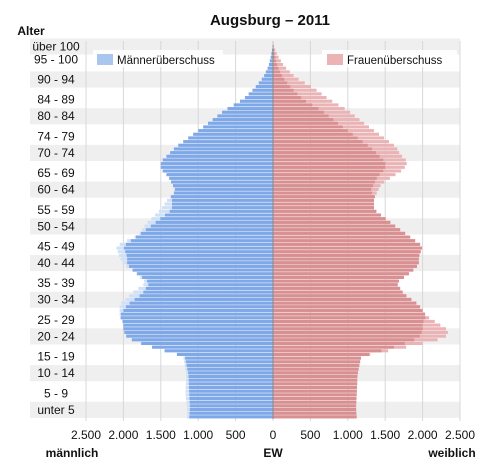  I want to click on age-group-label: 10 - 14, so click(56, 373).